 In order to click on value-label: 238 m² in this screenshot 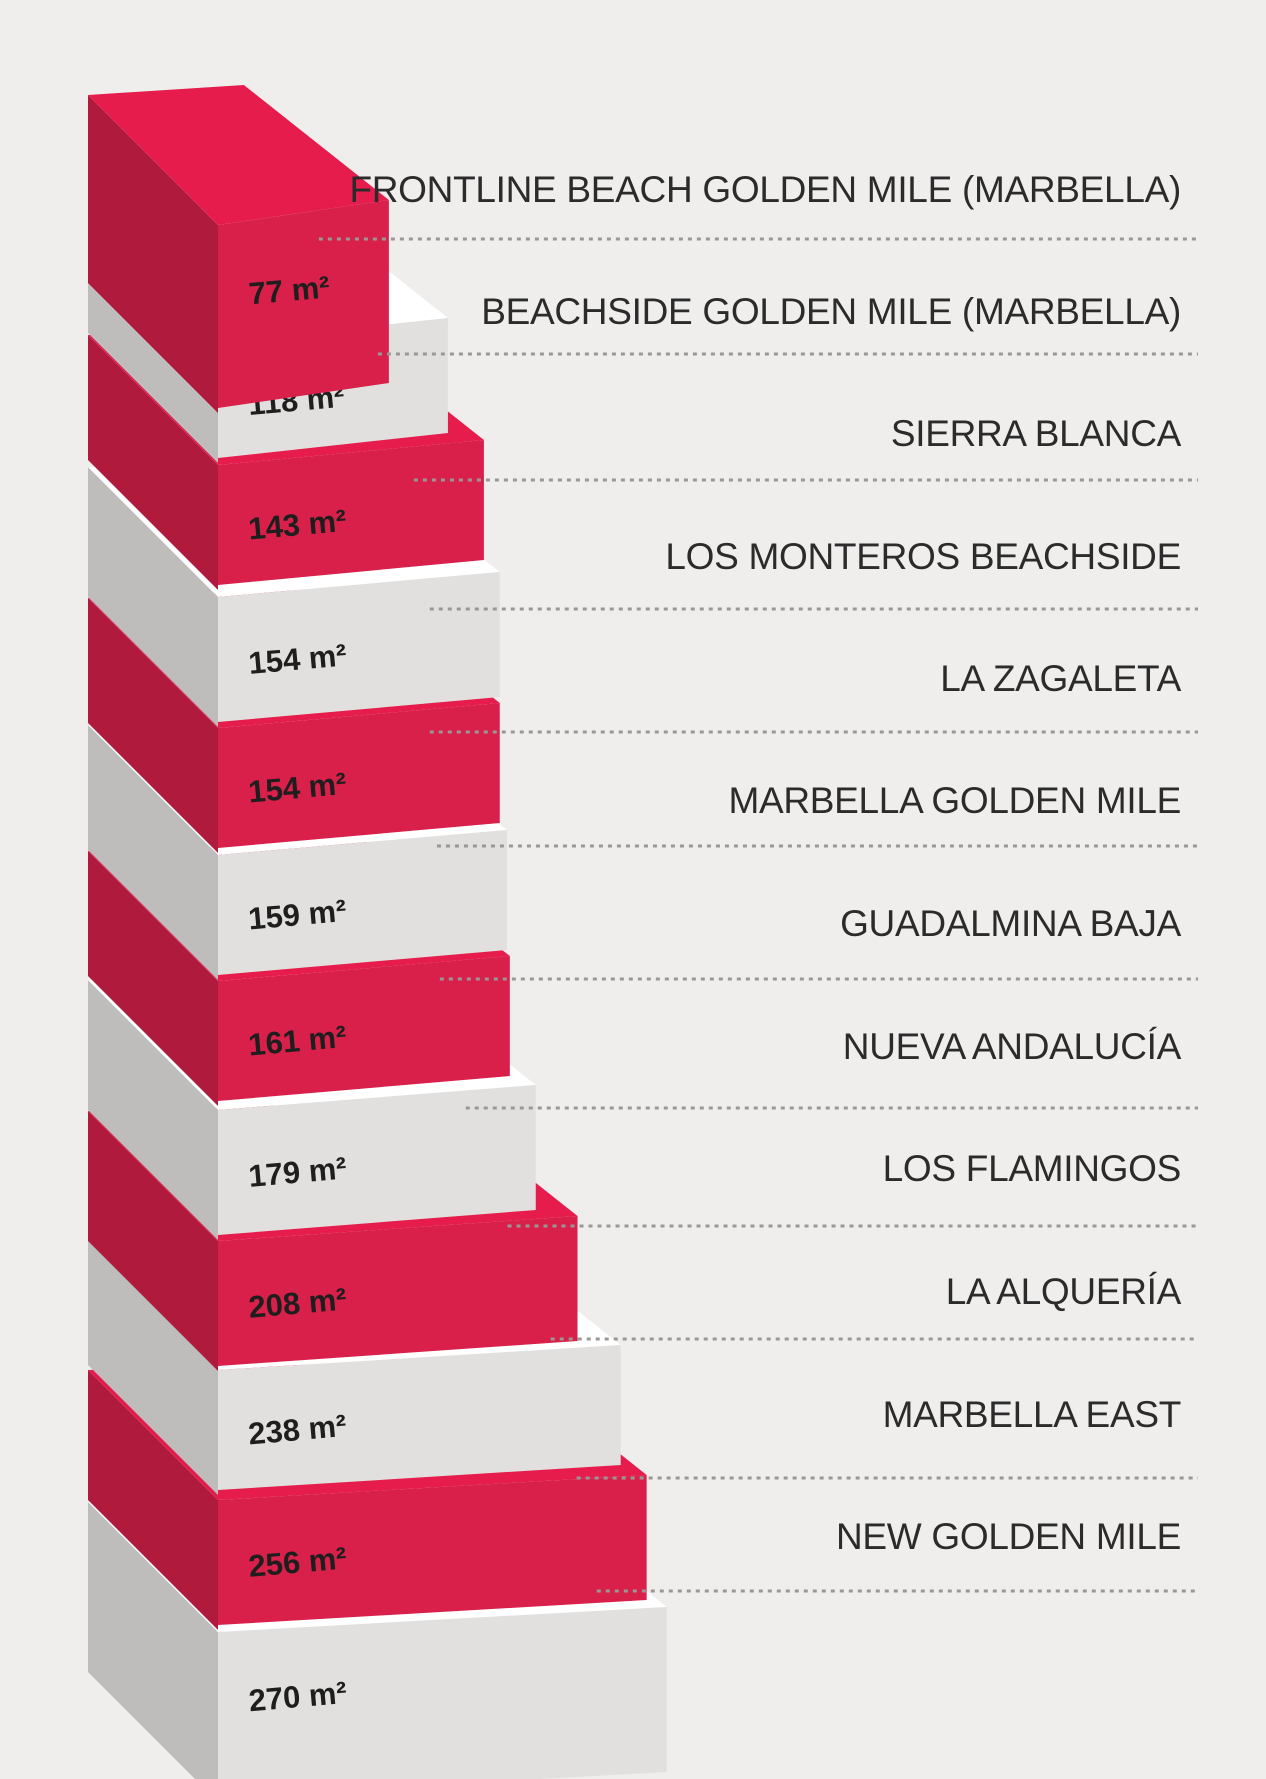, I will do `click(297, 1429)`.